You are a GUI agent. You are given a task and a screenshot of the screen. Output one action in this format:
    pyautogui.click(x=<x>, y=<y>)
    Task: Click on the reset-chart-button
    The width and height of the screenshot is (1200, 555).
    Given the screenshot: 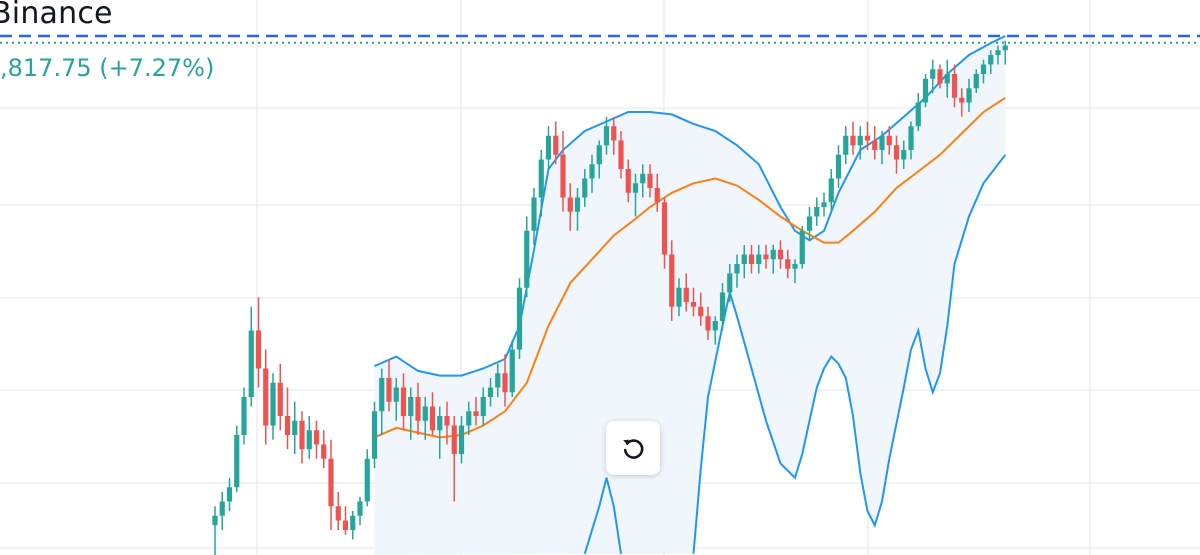 What is the action you would take?
    pyautogui.click(x=633, y=448)
    